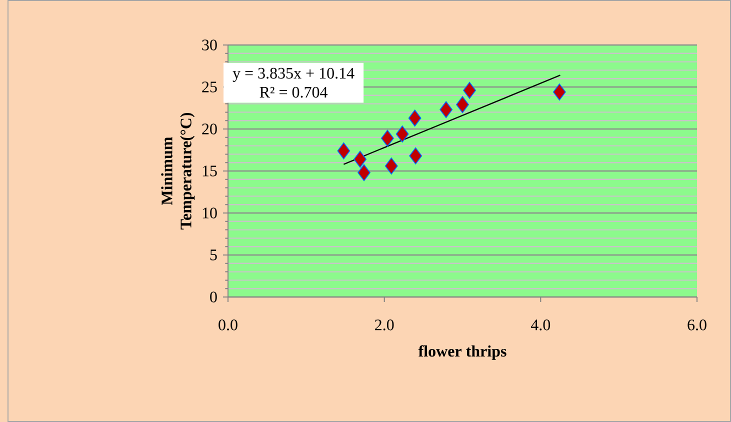  What do you see at coordinates (209, 45) in the screenshot?
I see `y-tick-label: 30` at bounding box center [209, 45].